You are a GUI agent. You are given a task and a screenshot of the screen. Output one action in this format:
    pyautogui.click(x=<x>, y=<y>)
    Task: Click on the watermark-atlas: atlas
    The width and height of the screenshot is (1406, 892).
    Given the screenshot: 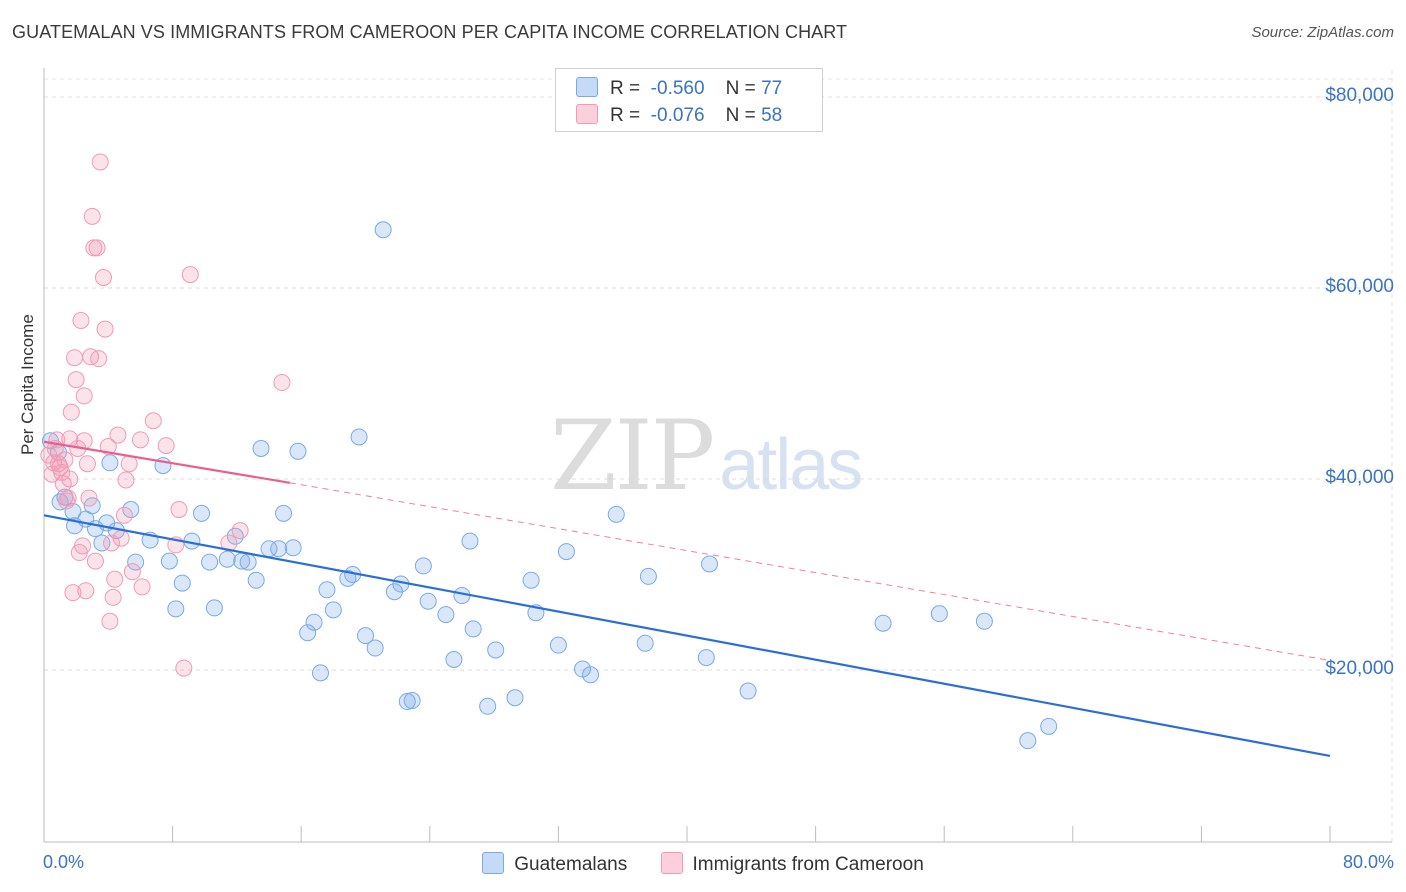 What is the action you would take?
    pyautogui.click(x=791, y=465)
    